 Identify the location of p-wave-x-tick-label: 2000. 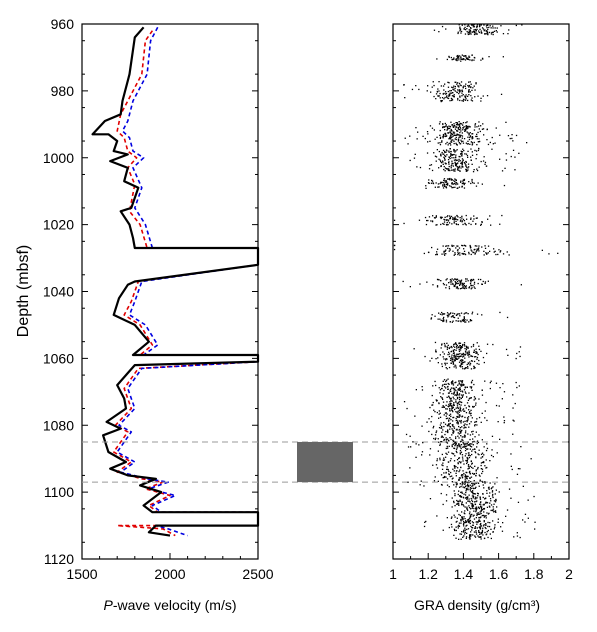
(169, 574).